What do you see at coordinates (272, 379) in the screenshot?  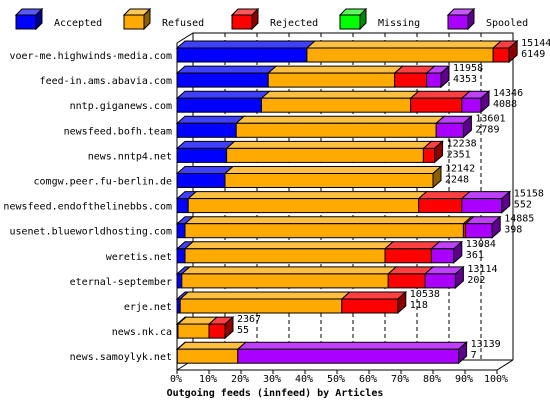 I see `x-tick-label-3: 30%` at bounding box center [272, 379].